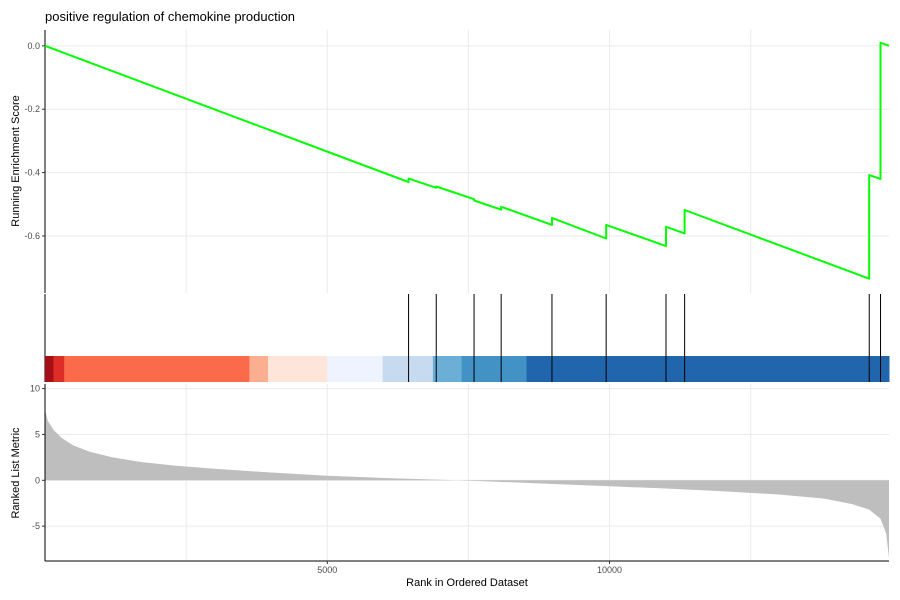 The image size is (900, 600). What do you see at coordinates (37, 434) in the screenshot?
I see `y-tick-label: 5` at bounding box center [37, 434].